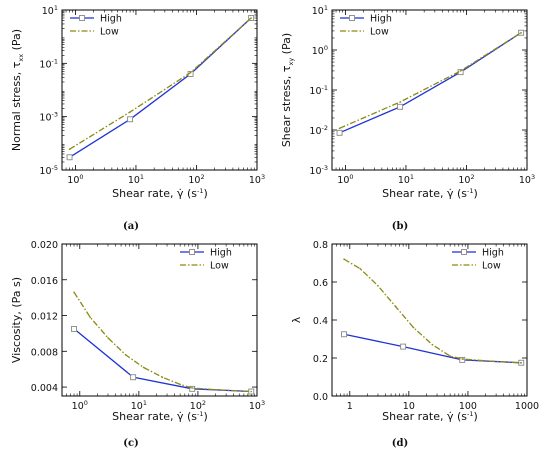 The width and height of the screenshot is (550, 457). Describe the element at coordinates (400, 443) in the screenshot. I see `panel-label: (d)` at that location.